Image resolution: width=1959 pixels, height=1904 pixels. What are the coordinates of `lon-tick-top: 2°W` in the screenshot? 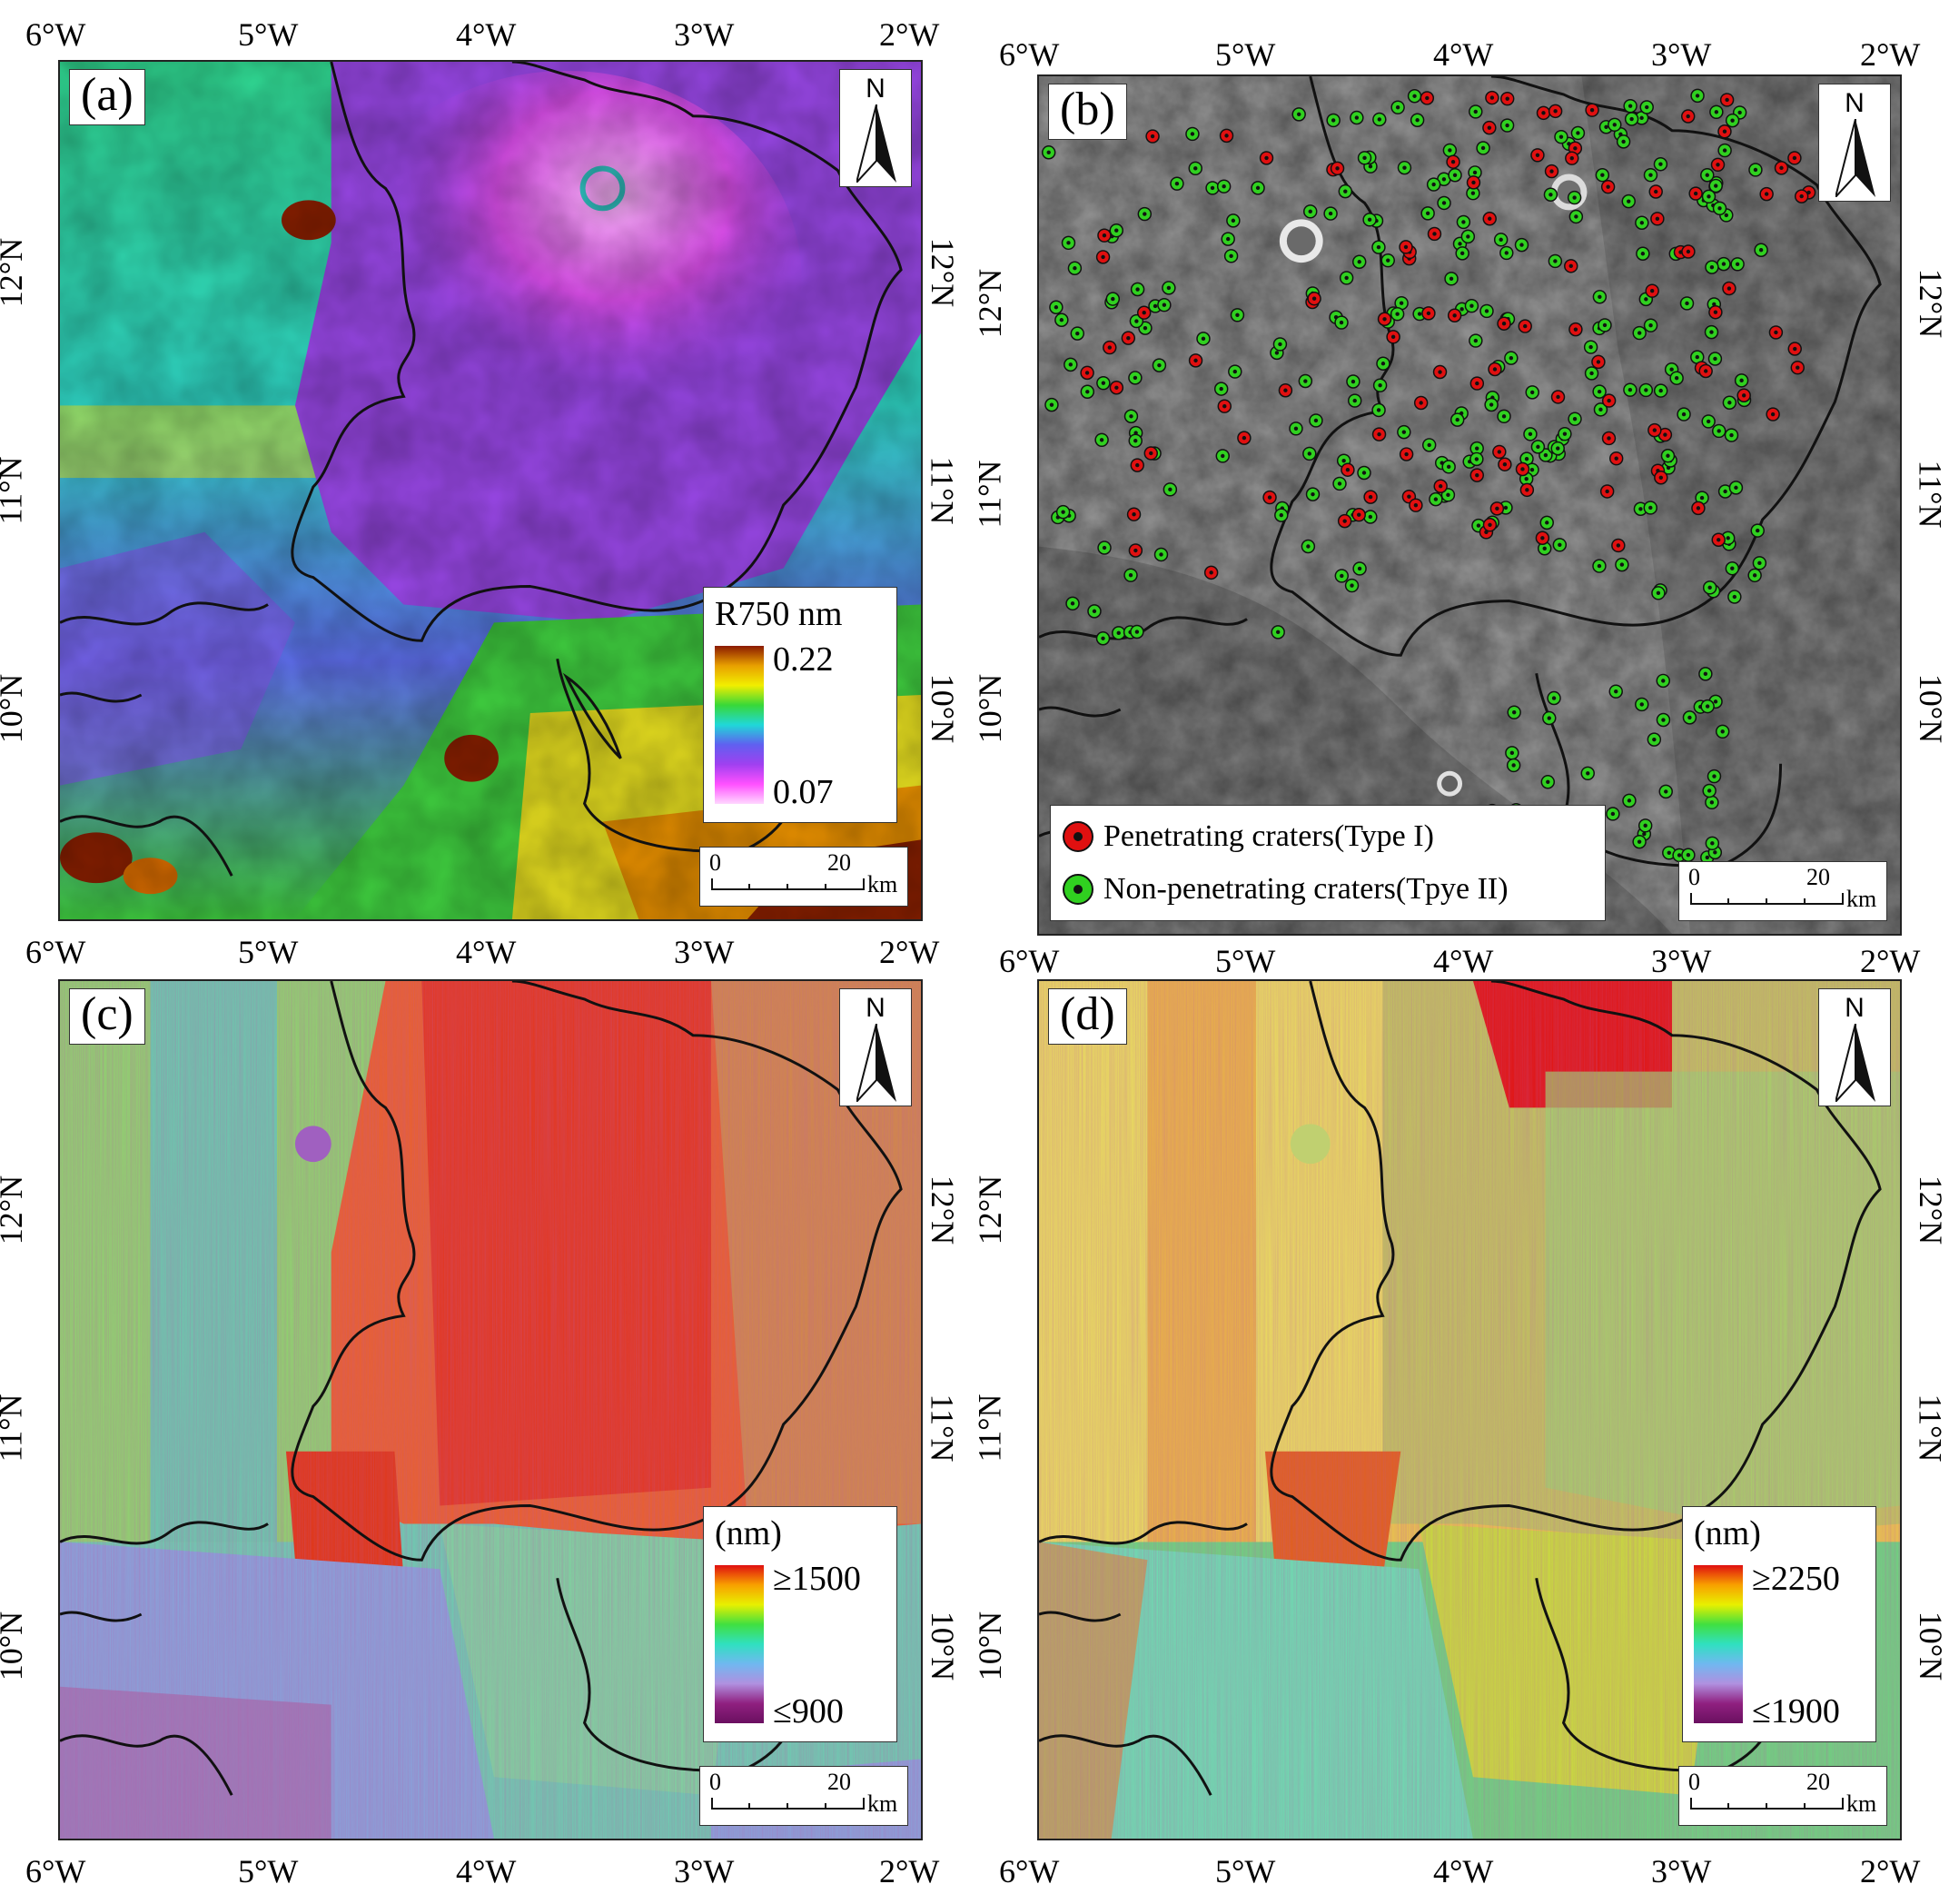 It's located at (910, 34).